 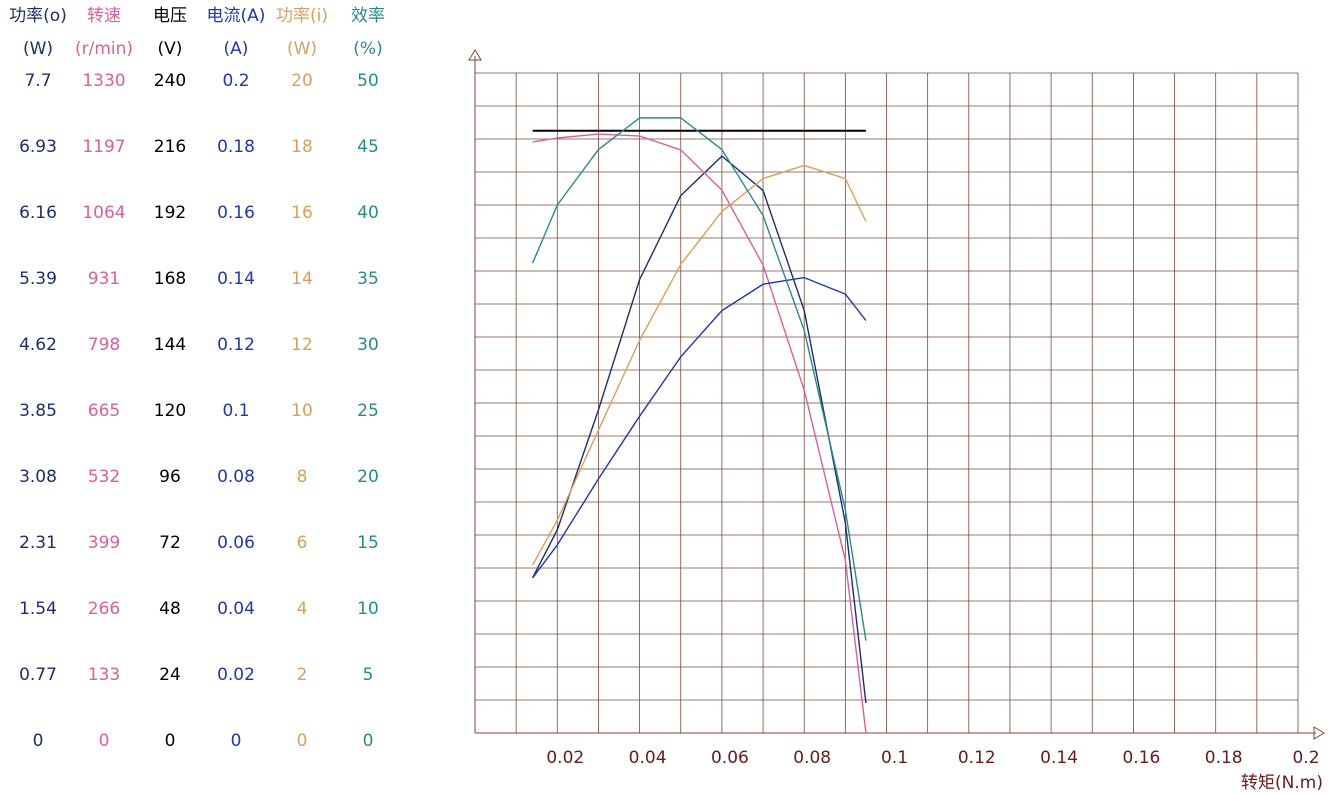 What do you see at coordinates (730, 758) in the screenshot?
I see `x-tick-label: 0.06` at bounding box center [730, 758].